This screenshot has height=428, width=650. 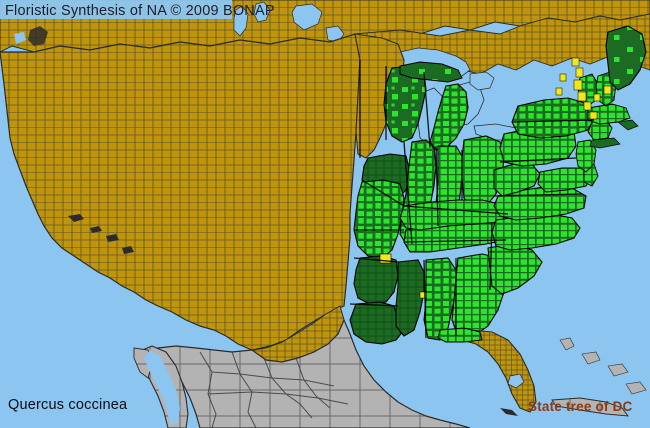 I want to click on region-upper-plains-absent, so click(x=379, y=96).